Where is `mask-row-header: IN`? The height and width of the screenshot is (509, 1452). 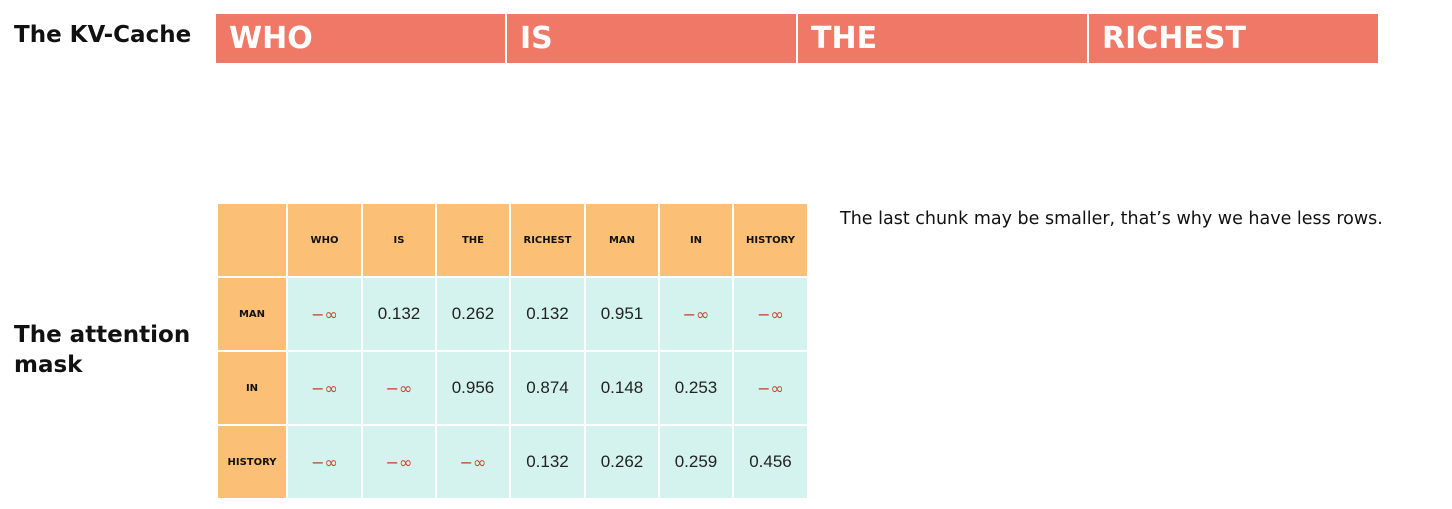 mask-row-header: IN is located at coordinates (252, 388).